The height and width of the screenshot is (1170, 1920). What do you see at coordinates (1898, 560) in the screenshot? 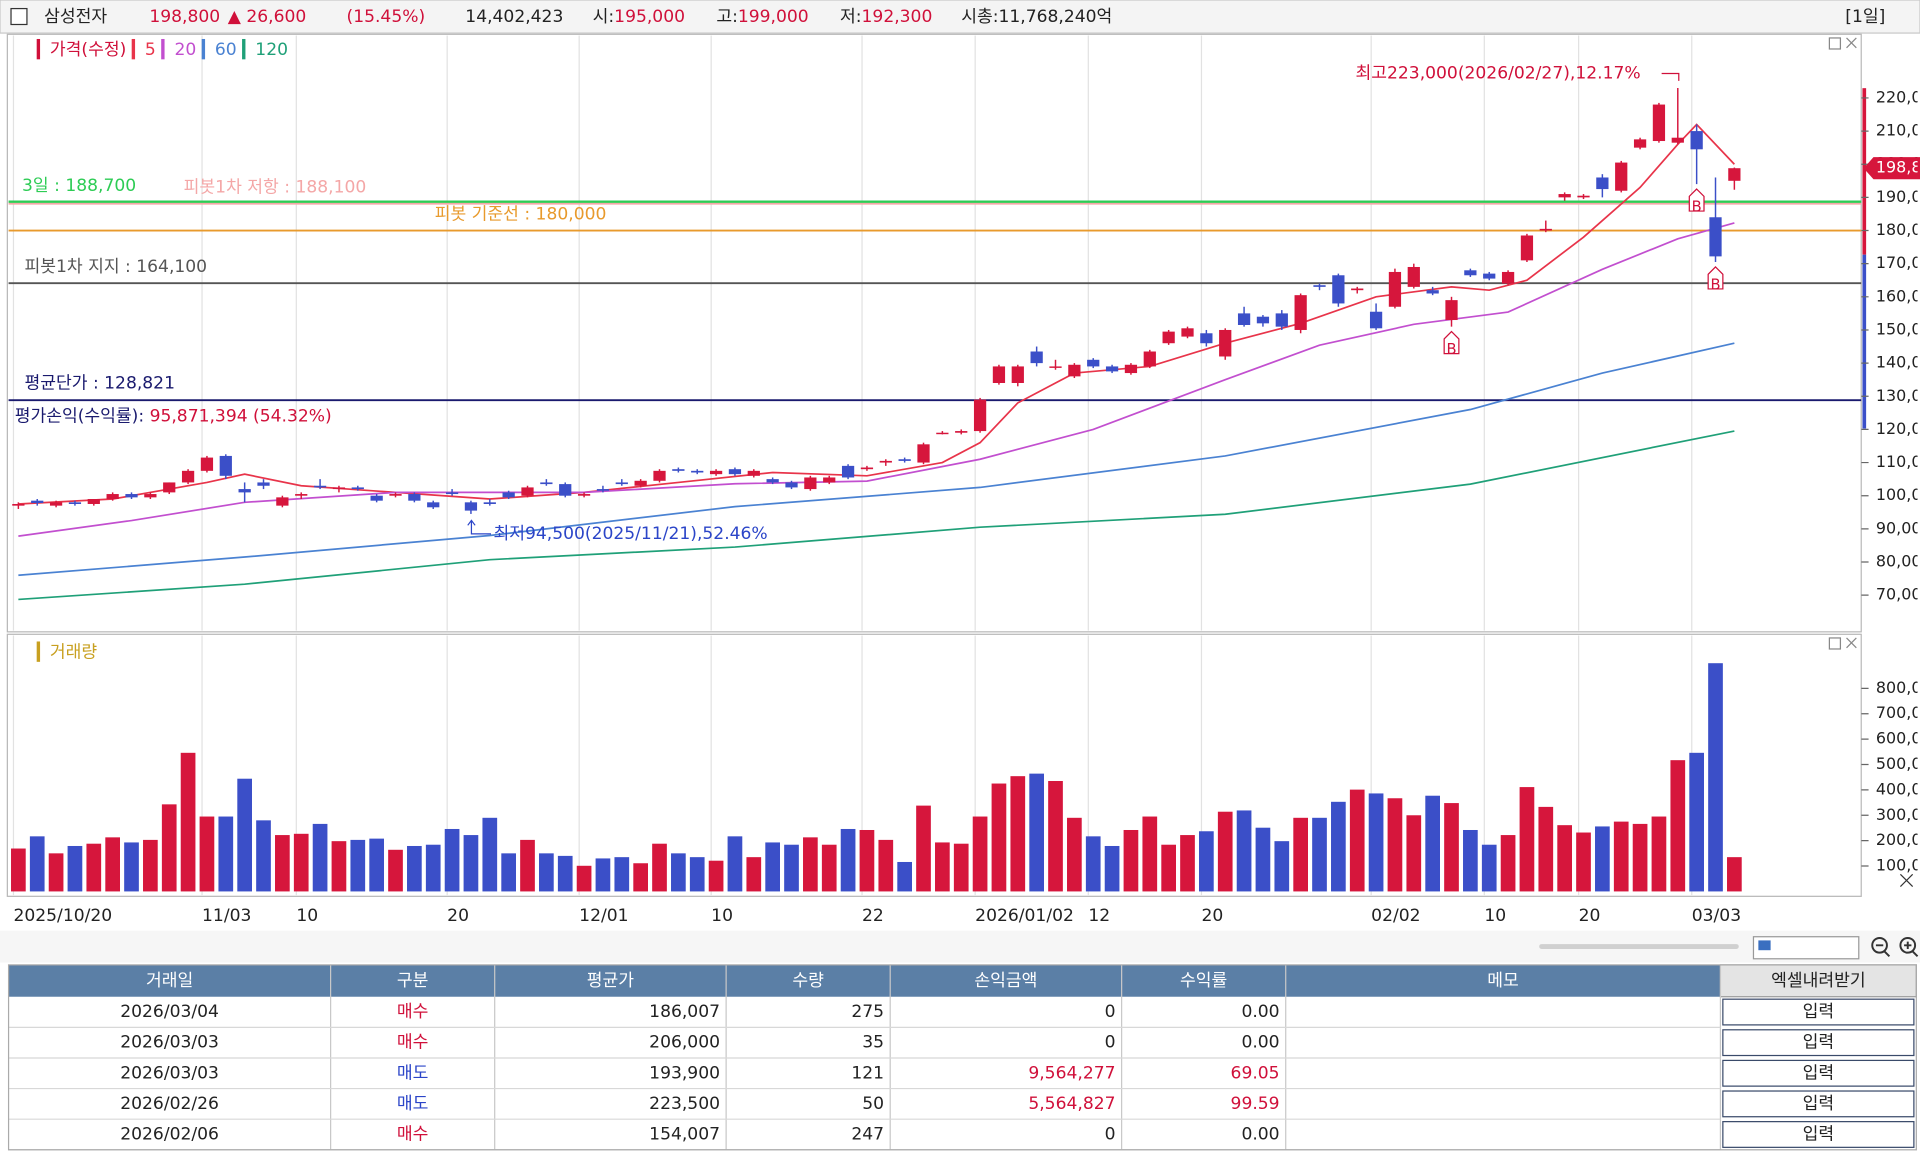
I see `y-tick-label: 80,000` at bounding box center [1898, 560].